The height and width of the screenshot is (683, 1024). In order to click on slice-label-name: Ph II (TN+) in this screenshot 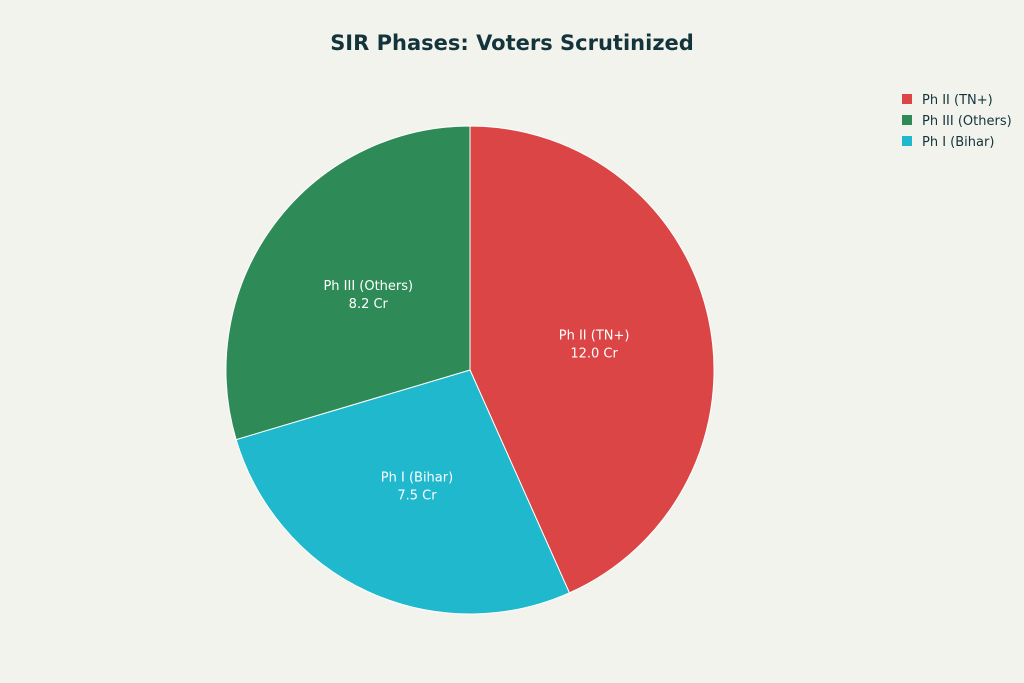, I will do `click(594, 336)`.